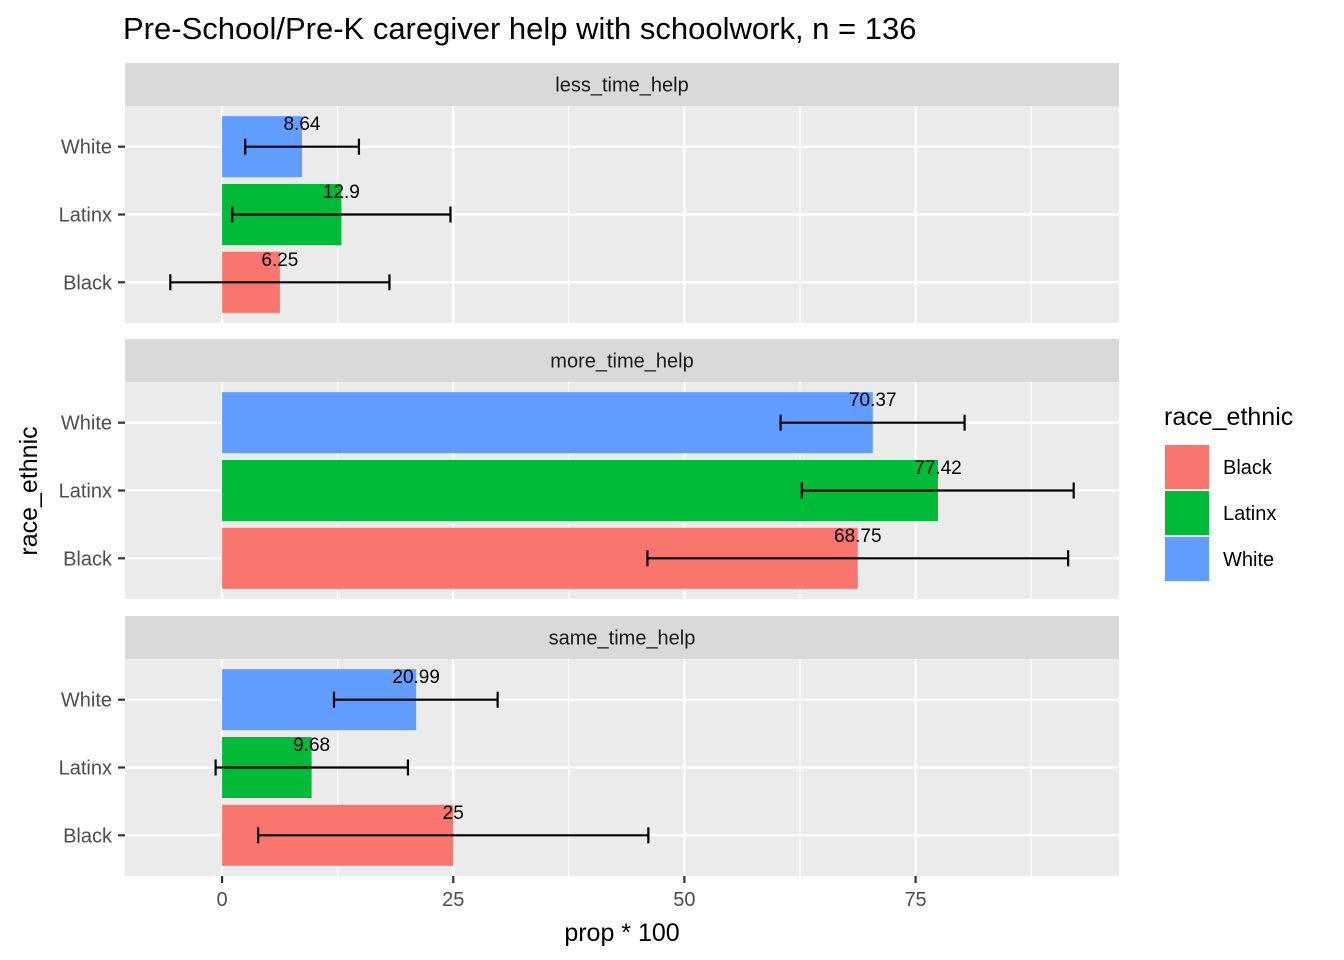  Describe the element at coordinates (302, 146) in the screenshot. I see `error-bar-less_time_help-White` at that location.